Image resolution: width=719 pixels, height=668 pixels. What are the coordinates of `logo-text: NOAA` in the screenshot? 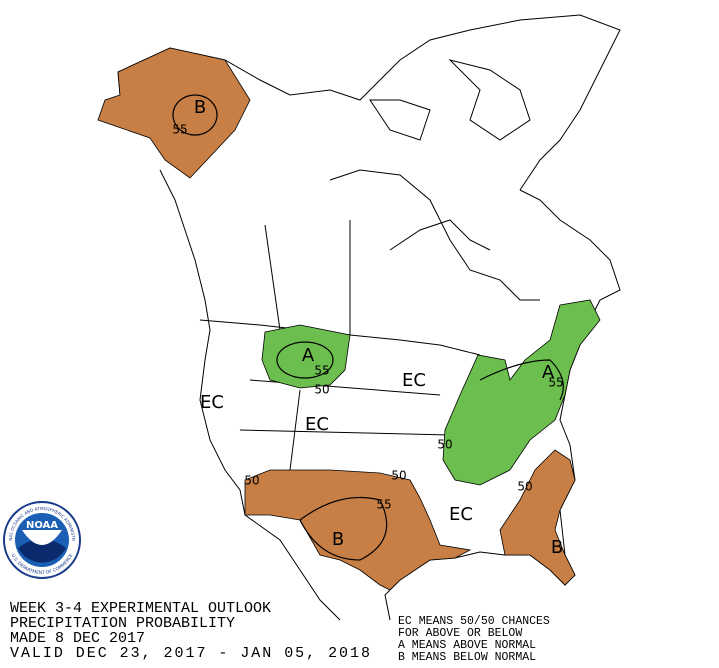 It's located at (42, 525).